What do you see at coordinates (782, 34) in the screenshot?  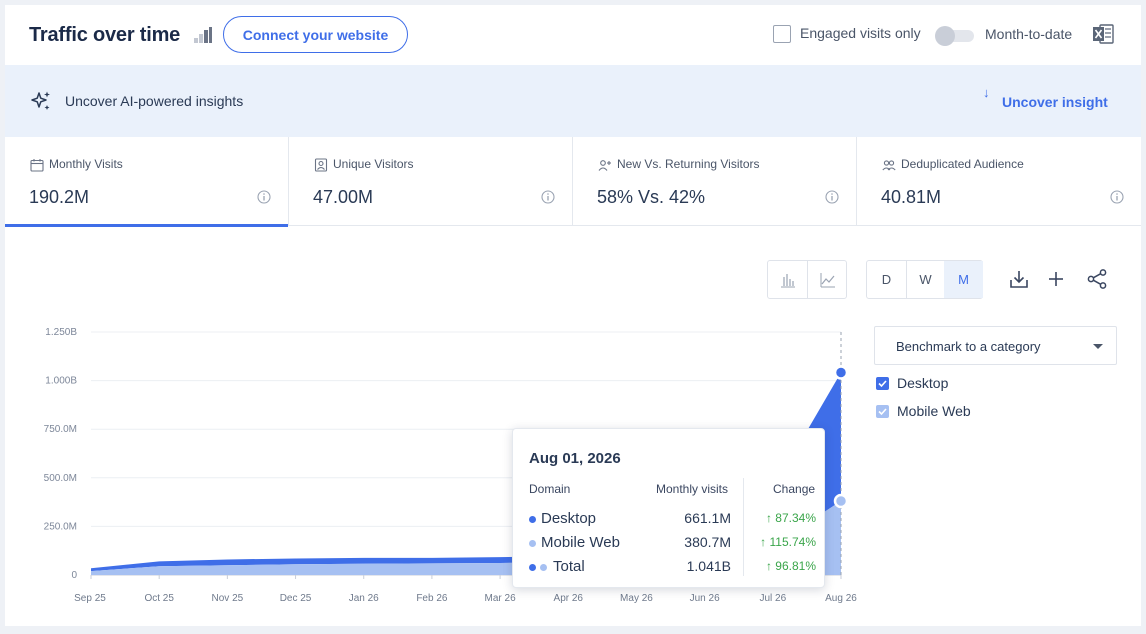 I see `engaged-visits-checkbox` at bounding box center [782, 34].